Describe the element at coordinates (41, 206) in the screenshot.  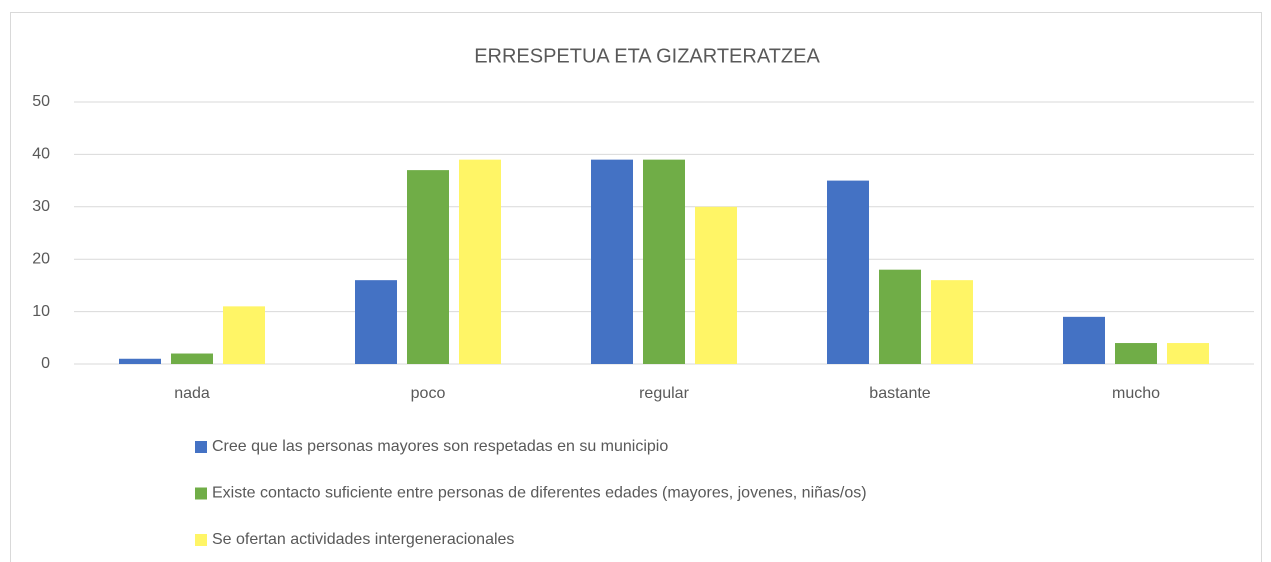
I see `y-tick-label: 30` at that location.